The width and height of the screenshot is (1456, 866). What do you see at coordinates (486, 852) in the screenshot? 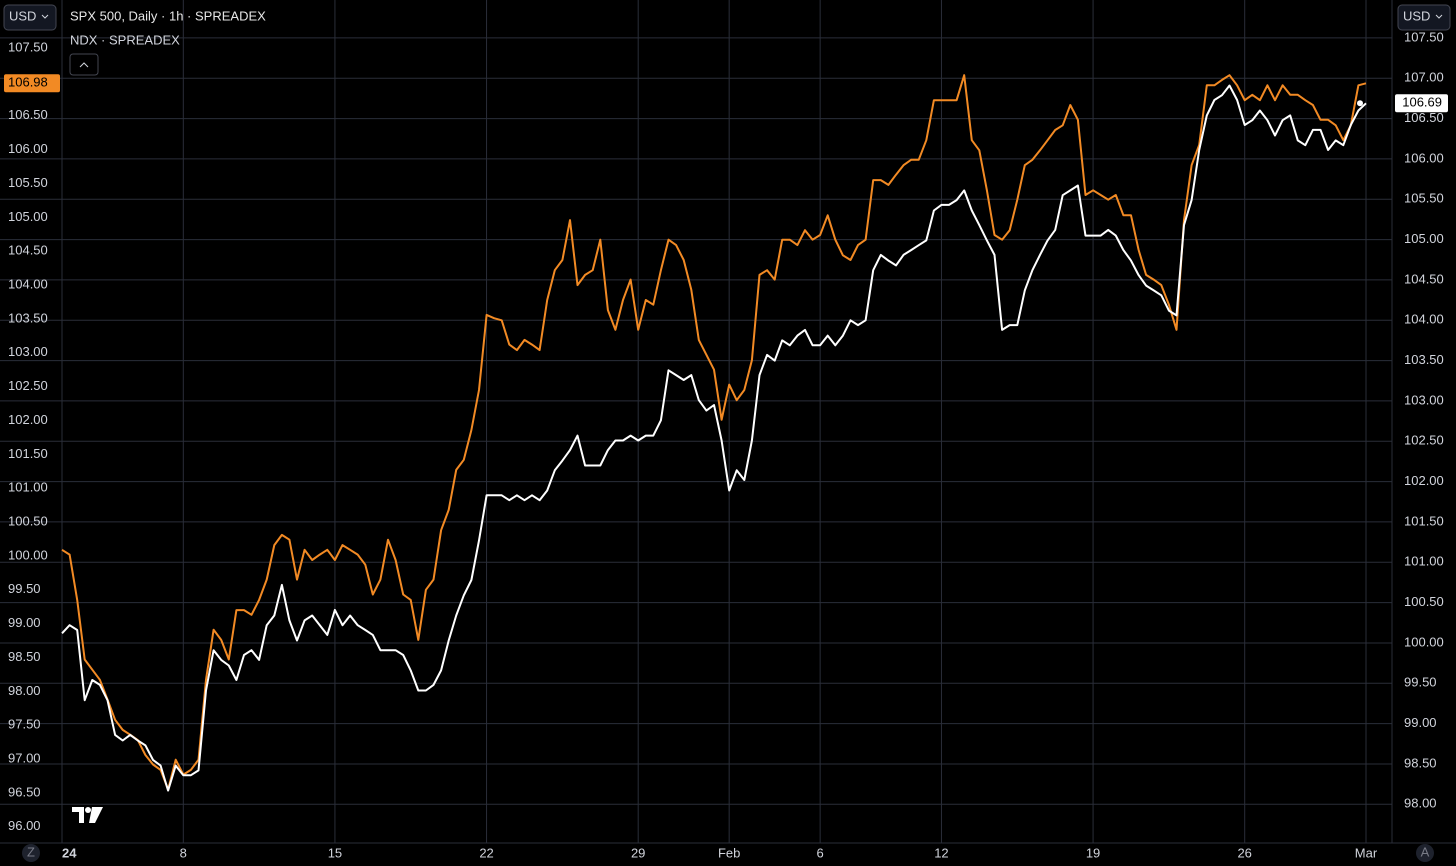
I see `x-tick-label: 22` at bounding box center [486, 852].